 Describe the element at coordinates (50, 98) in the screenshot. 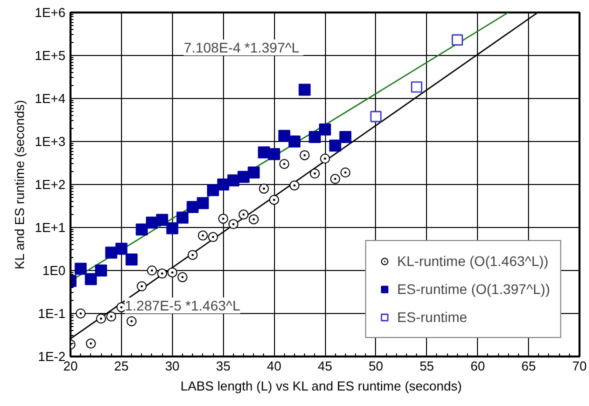

I see `y-tick-label: 1E+4` at that location.